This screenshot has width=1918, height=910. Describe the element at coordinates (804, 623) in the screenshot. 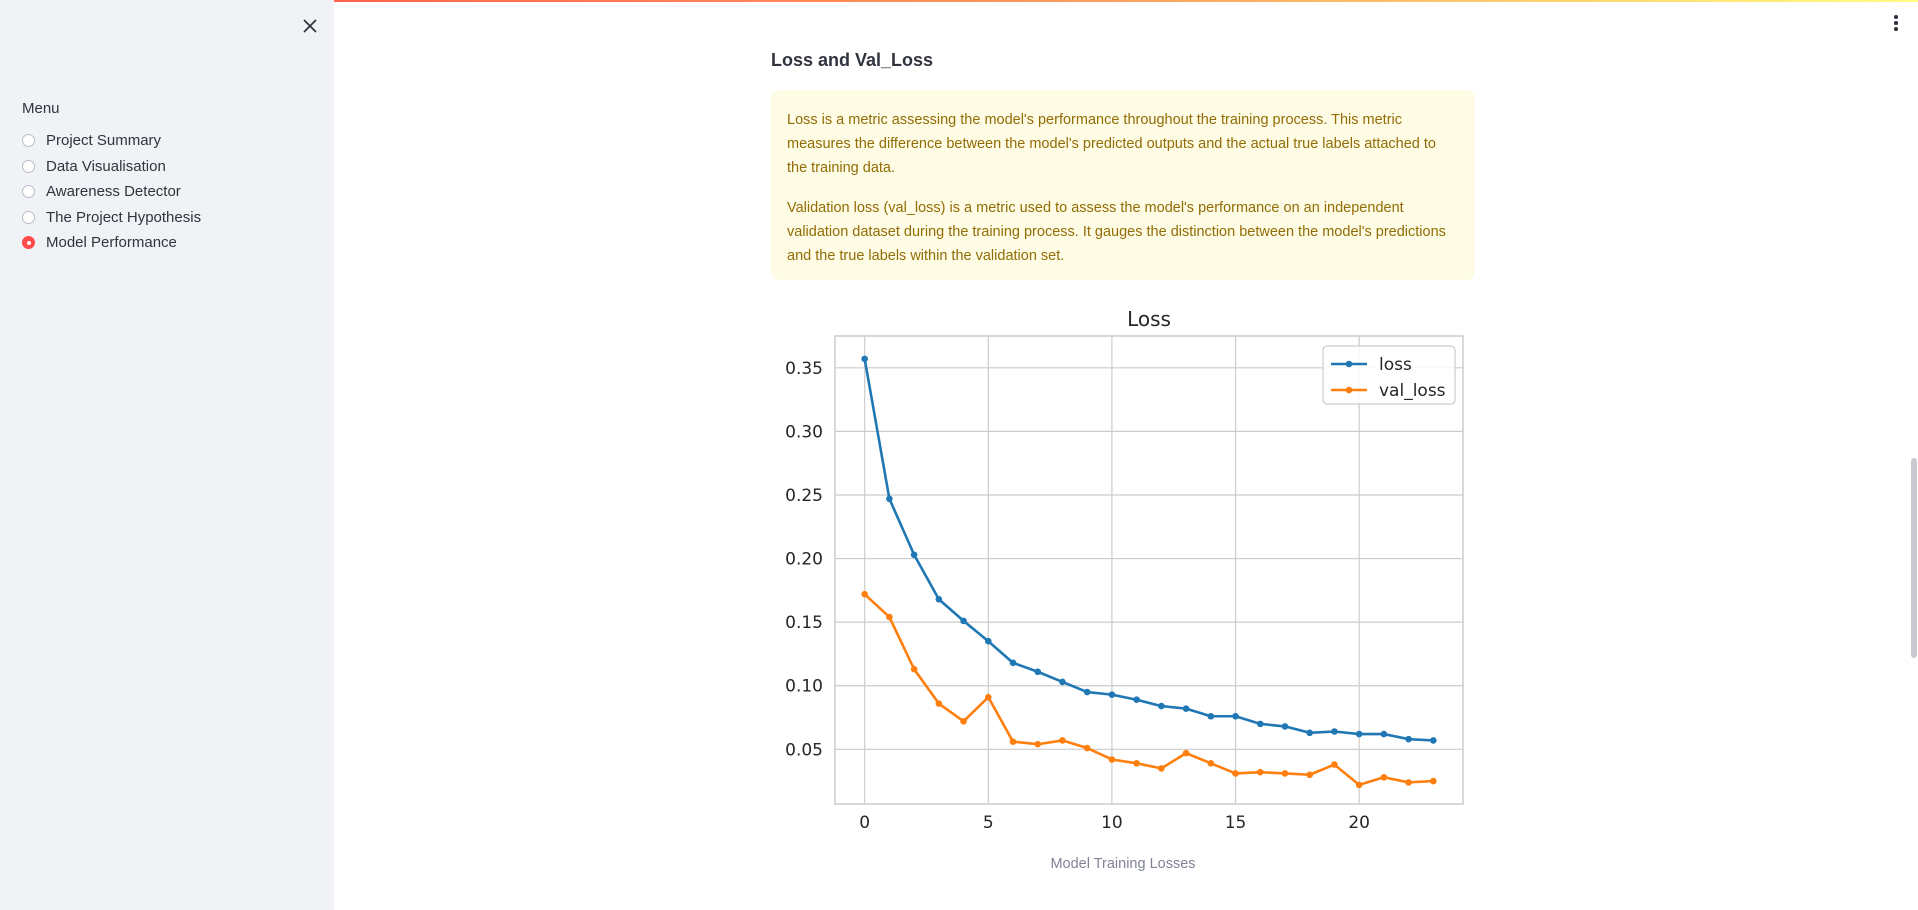

I see `y-tick-label: 0.15` at that location.